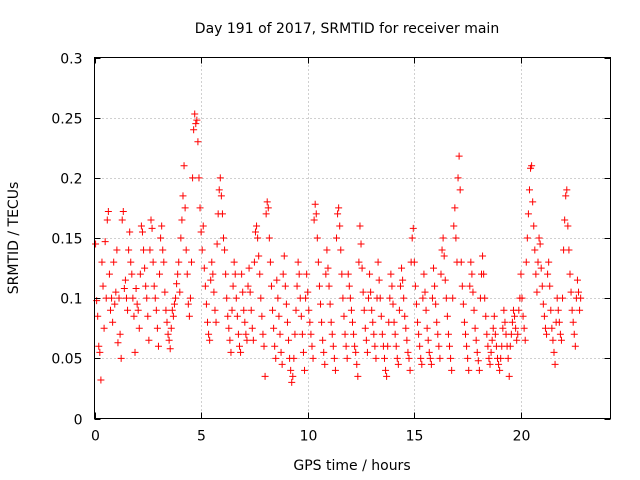 This screenshot has width=640, height=480. I want to click on y-tick-label: 0.15, so click(66, 240).